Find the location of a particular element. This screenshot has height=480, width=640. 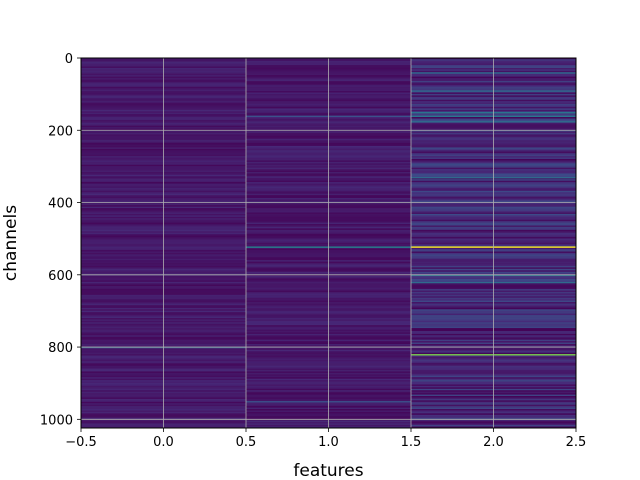

x-axis-ticks: −0.5 0.0 0.5 1.0 1.5 2.0 2.5 is located at coordinates (325, 439).